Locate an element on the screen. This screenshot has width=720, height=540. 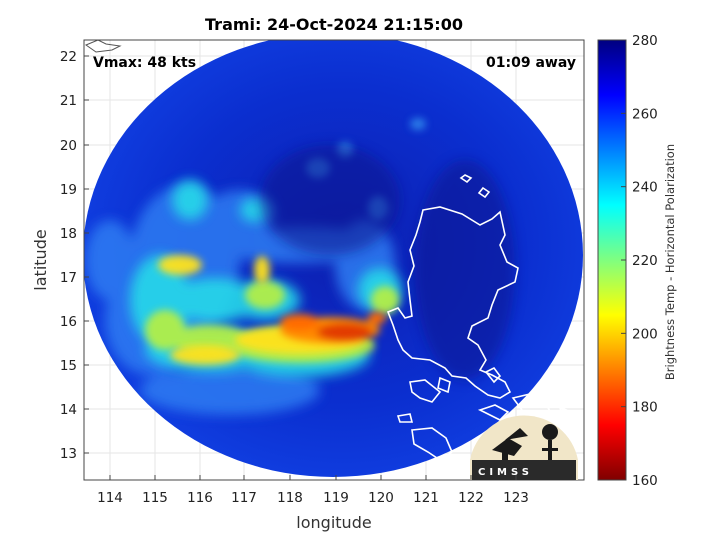
y-tick-label: 17 is located at coordinates (68, 278).